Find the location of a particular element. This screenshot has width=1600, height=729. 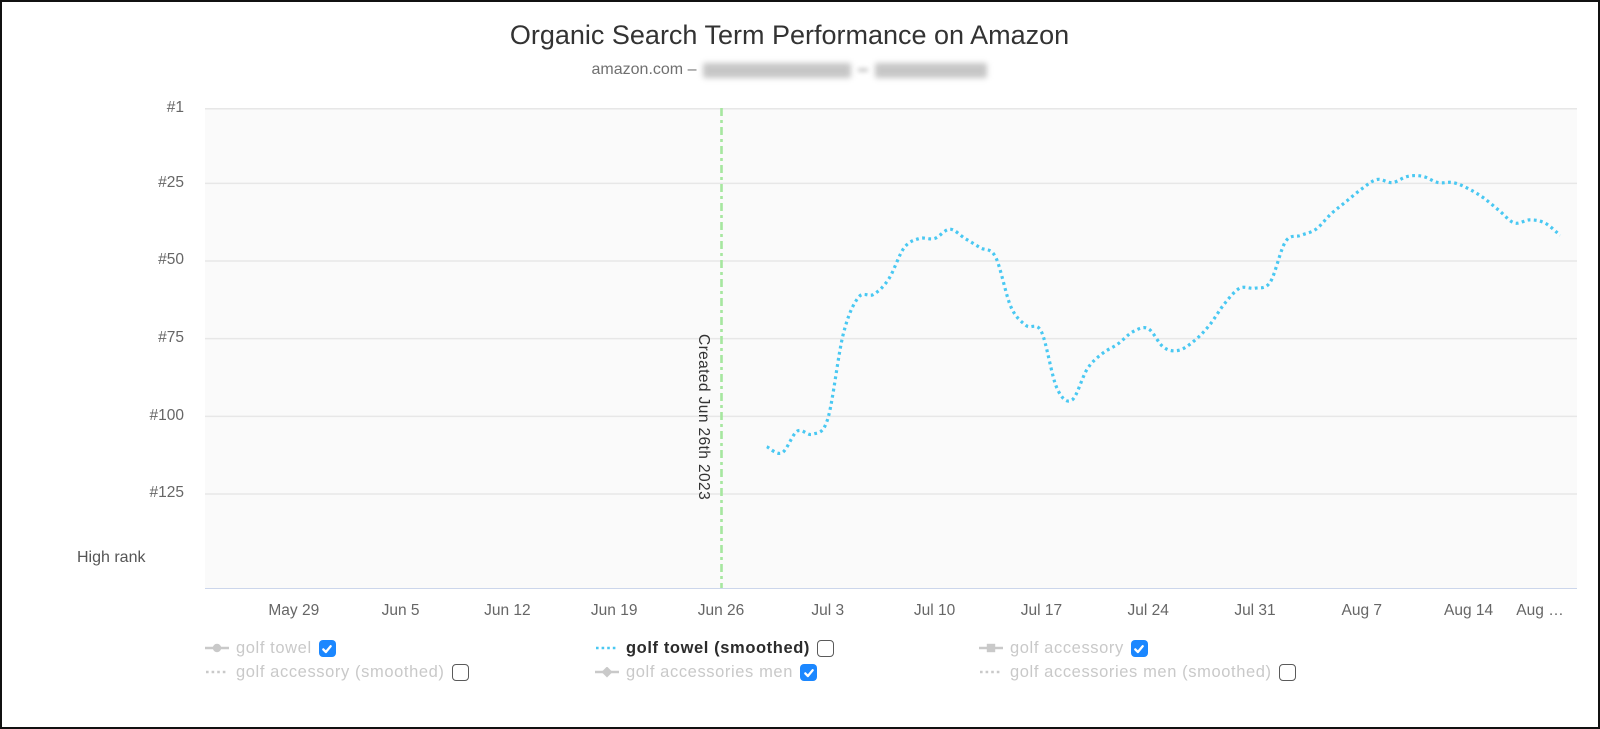

y-axis-label: #25 is located at coordinates (171, 182).